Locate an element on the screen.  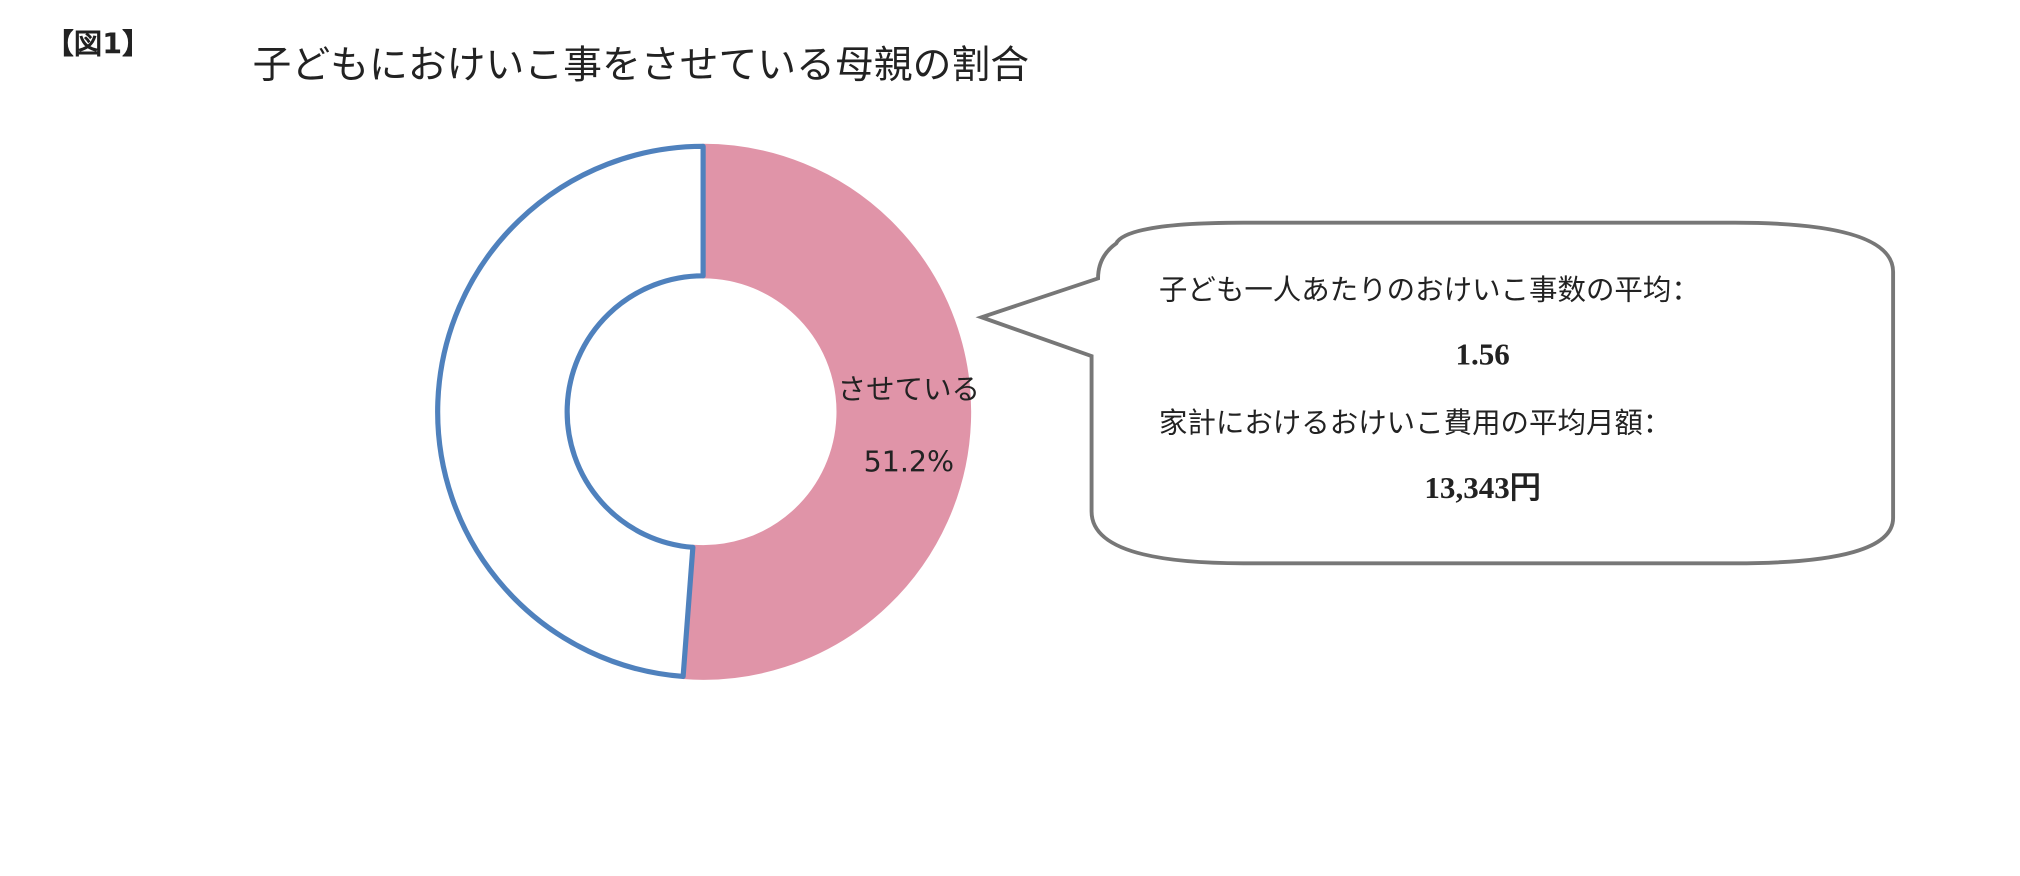
chart-title: 子どもにおけいこ事をさせている母親の割合 is located at coordinates (641, 65).